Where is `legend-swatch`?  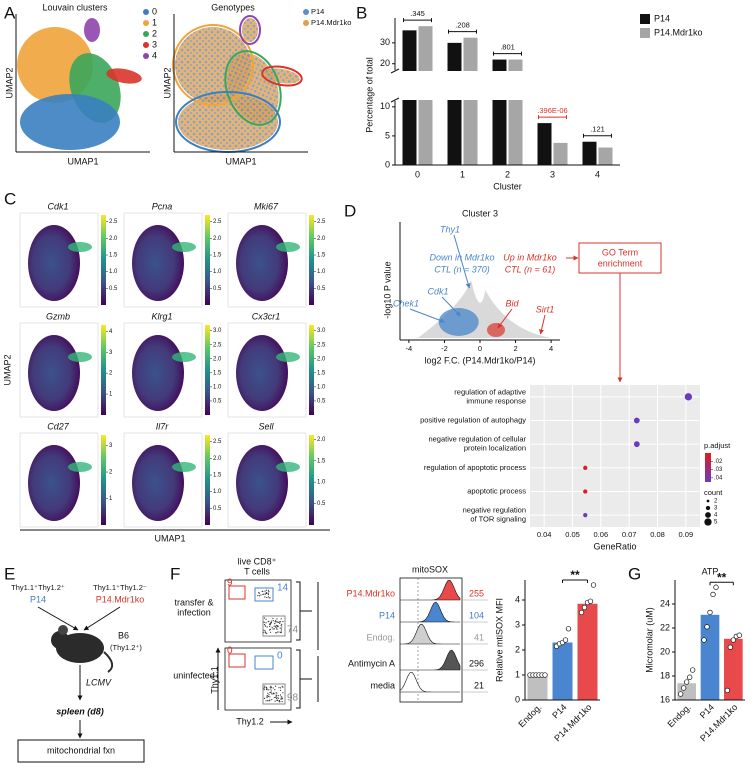
legend-swatch is located at coordinates (645, 33).